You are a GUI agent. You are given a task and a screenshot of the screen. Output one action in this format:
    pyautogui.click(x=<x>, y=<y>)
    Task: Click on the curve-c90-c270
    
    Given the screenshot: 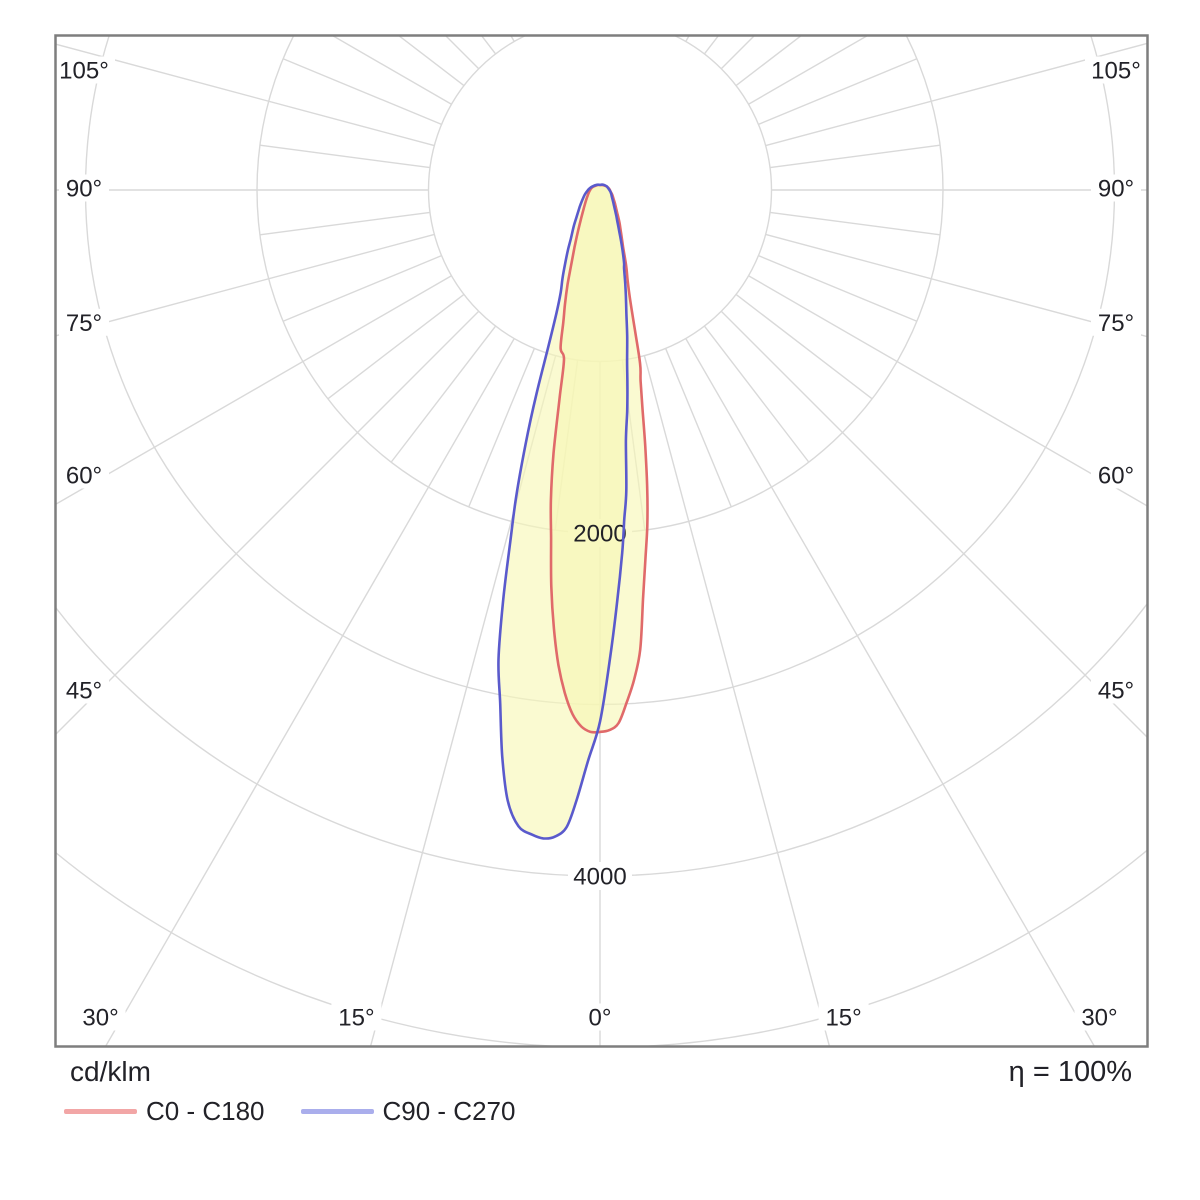 What is the action you would take?
    pyautogui.click(x=563, y=511)
    